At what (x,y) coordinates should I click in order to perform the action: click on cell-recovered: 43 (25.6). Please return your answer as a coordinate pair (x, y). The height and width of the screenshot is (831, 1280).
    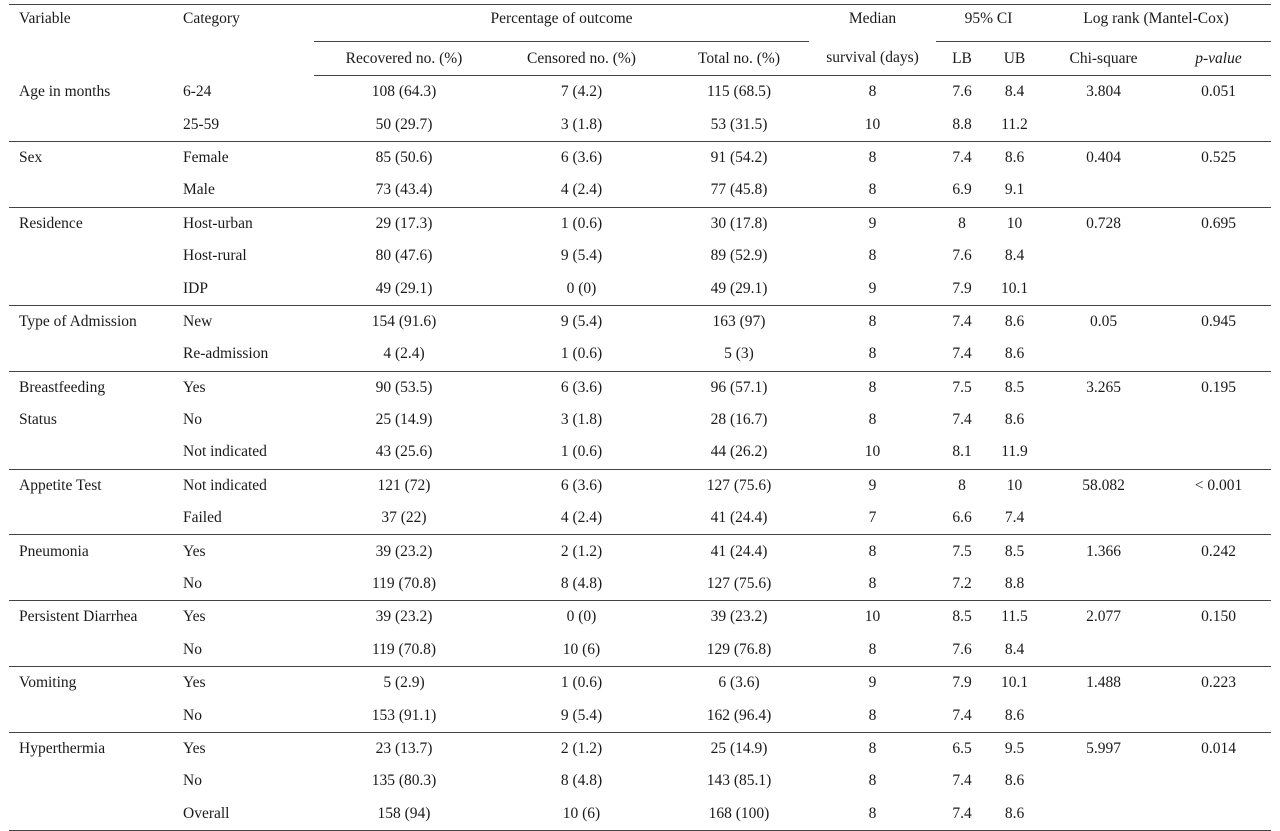
    Looking at the image, I should click on (404, 452).